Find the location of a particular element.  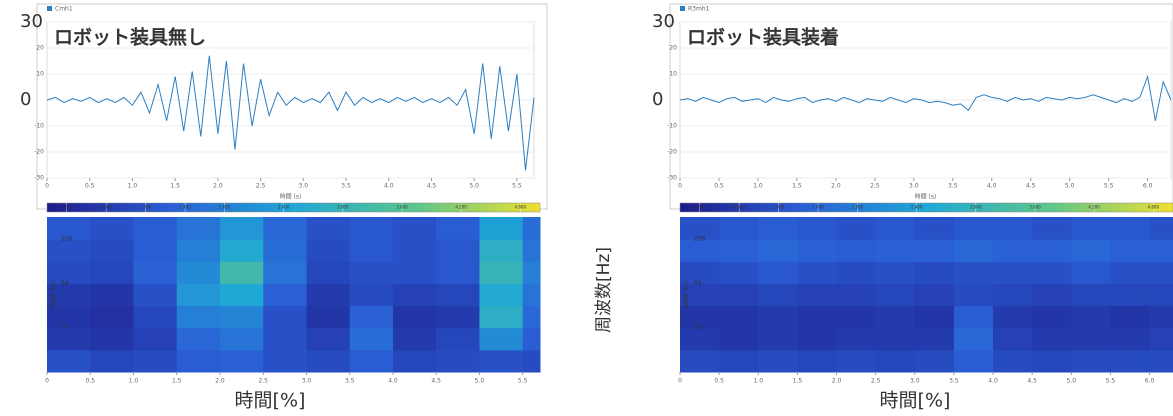

y-tick-label: -20 is located at coordinates (39, 152).